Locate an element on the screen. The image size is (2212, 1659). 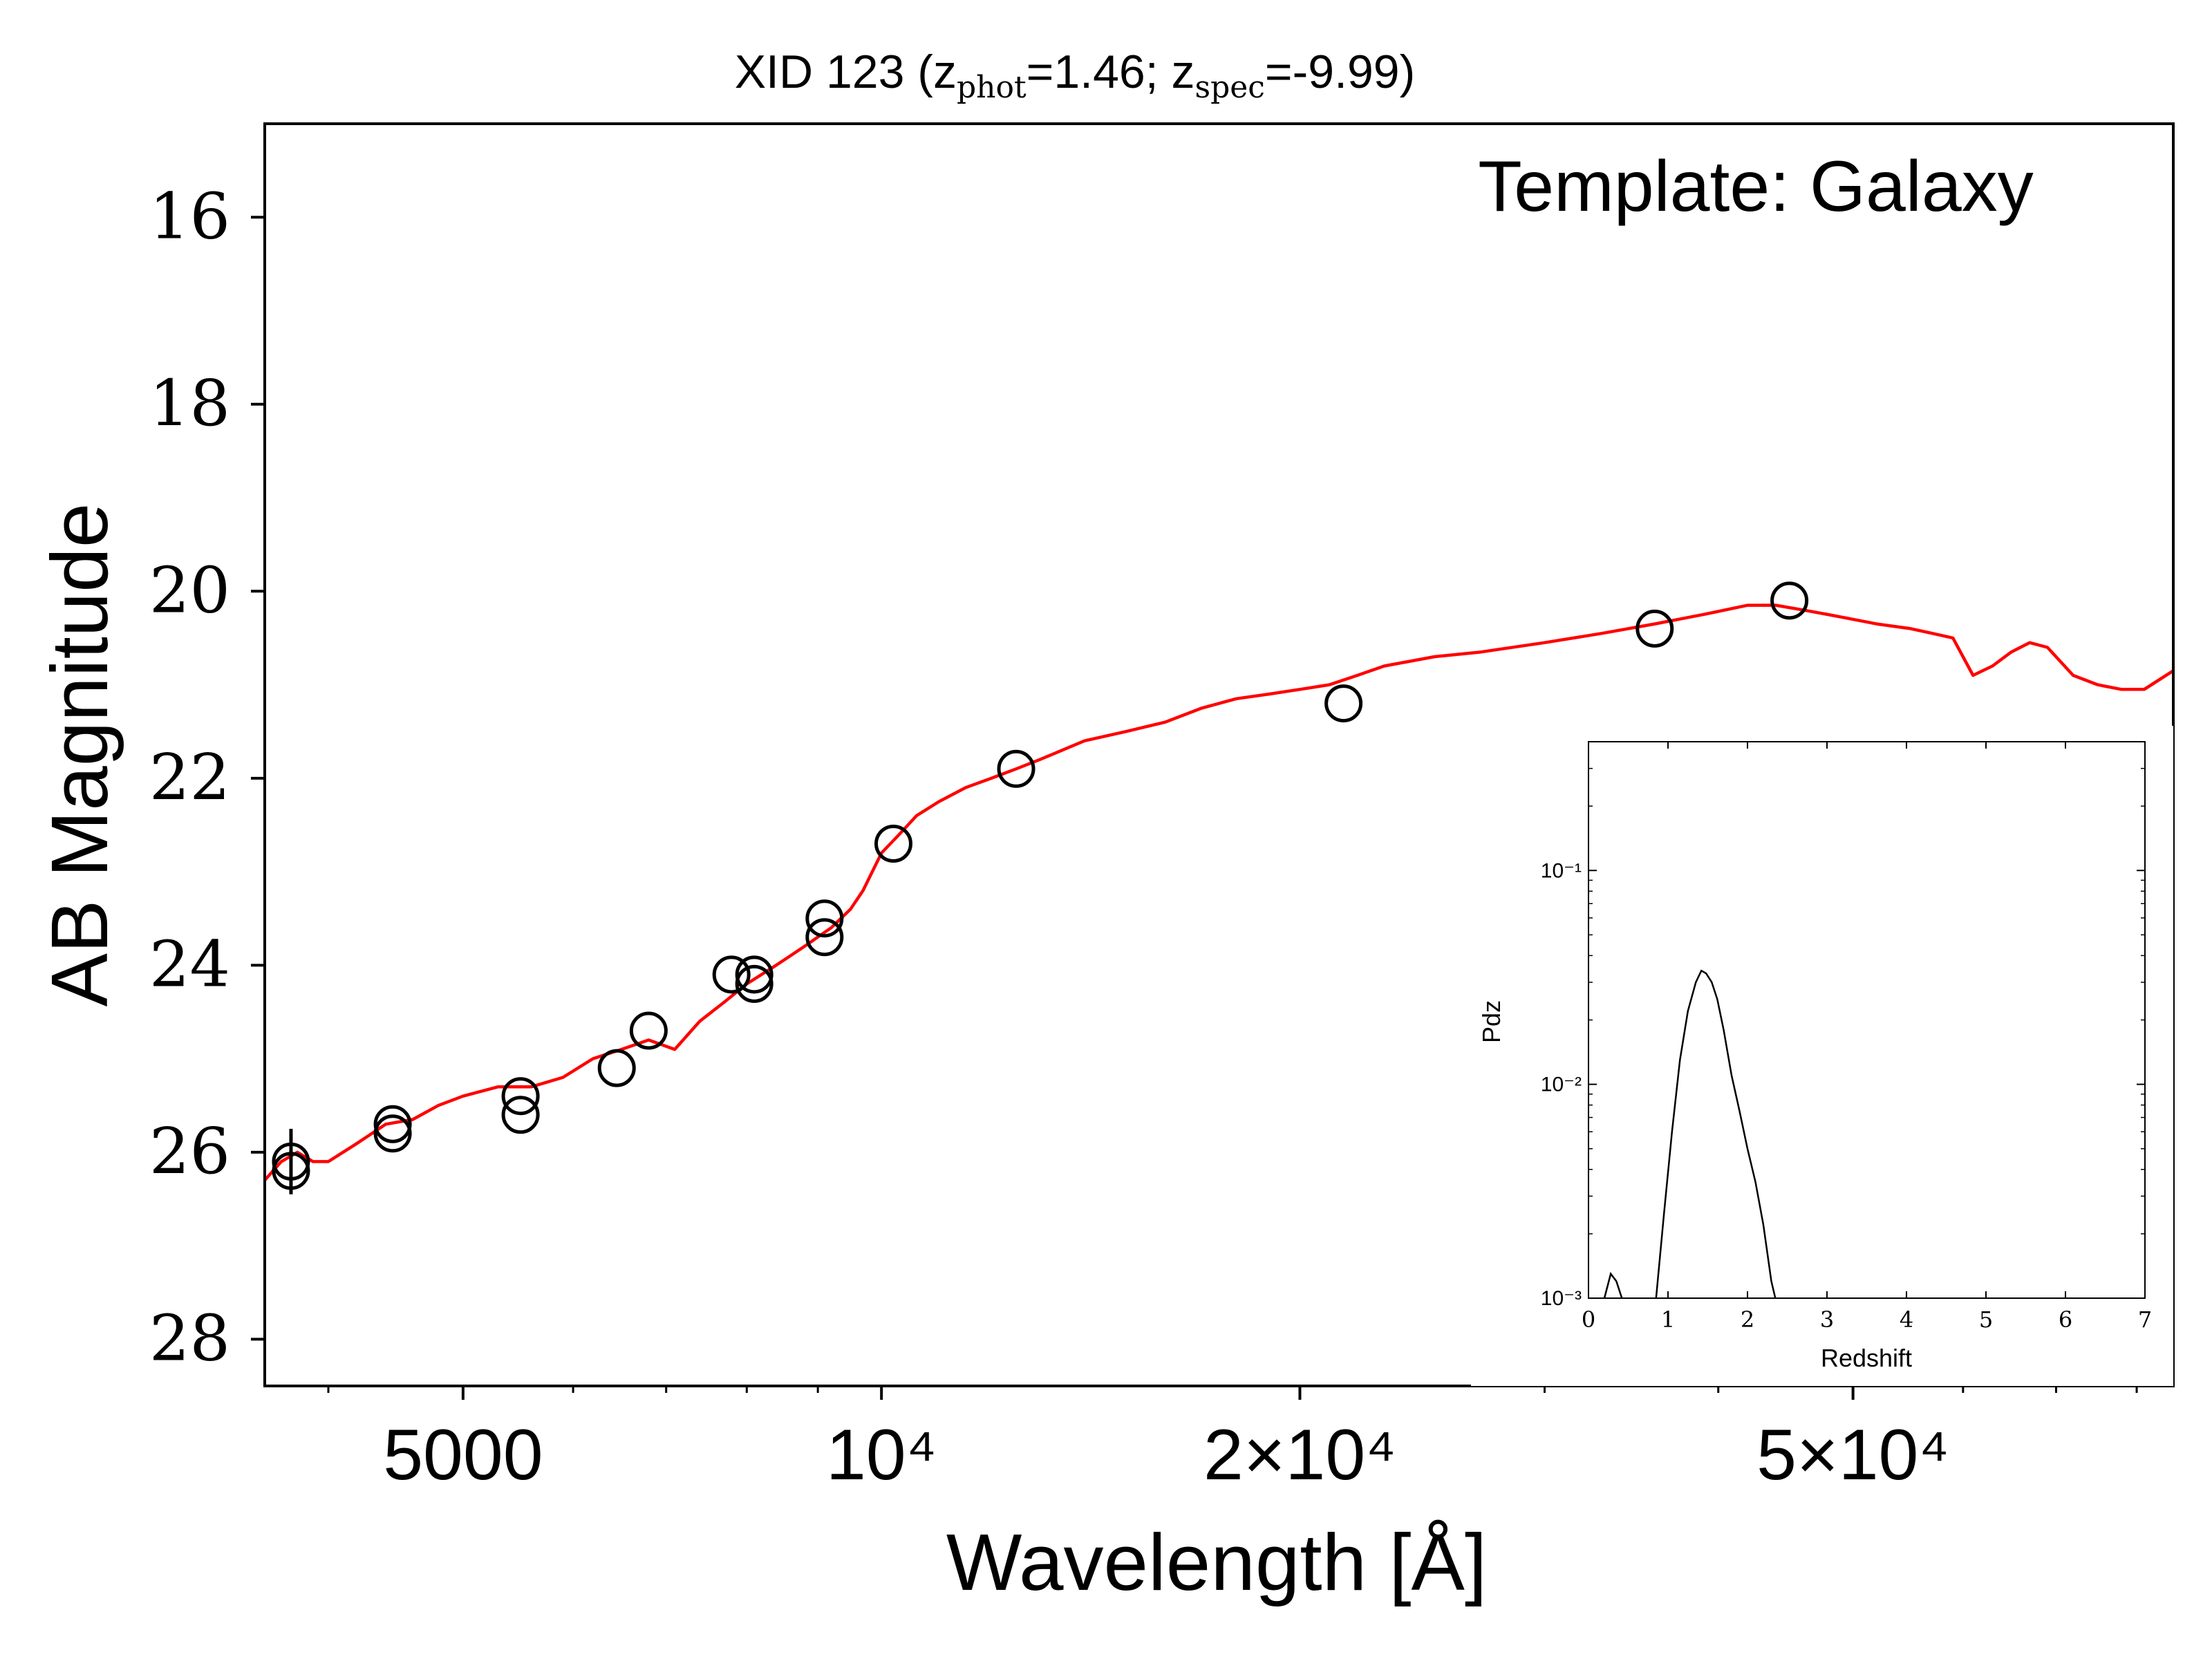
inset-y-tick-label: 10⁻² is located at coordinates (1562, 1085).